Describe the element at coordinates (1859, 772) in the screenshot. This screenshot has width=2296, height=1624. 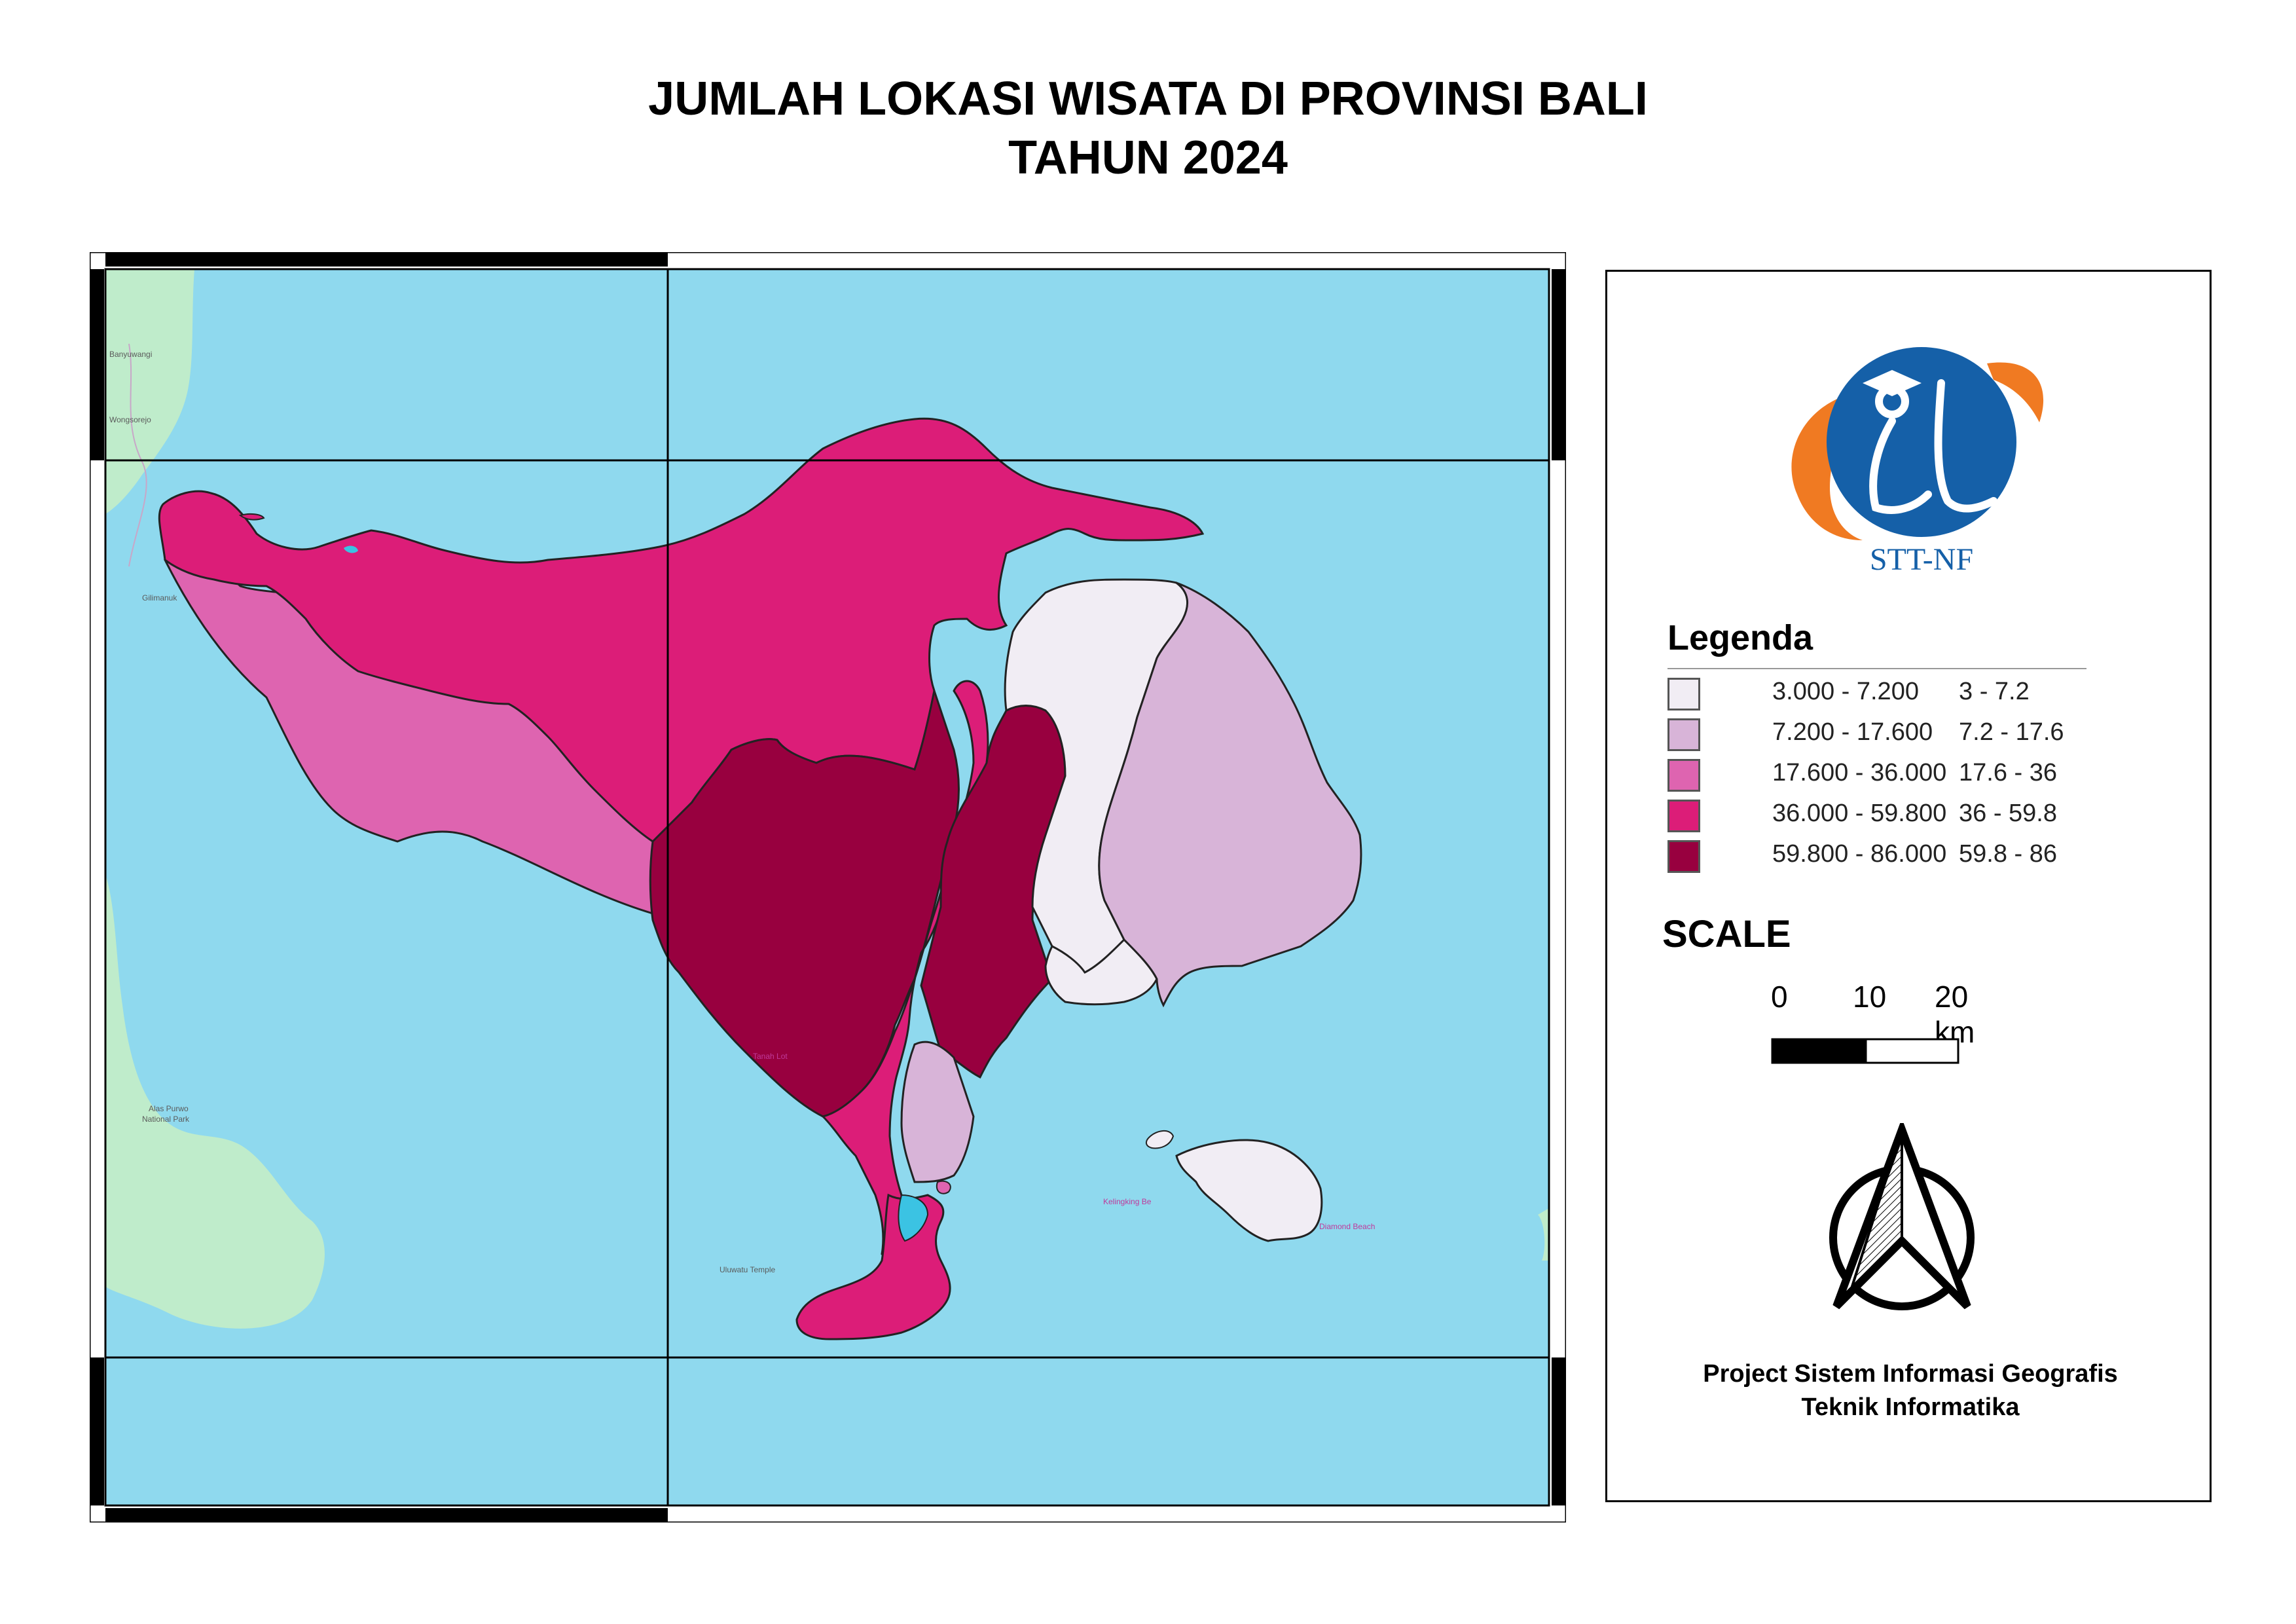
I see `legend-range: 17.600 - 36.000` at that location.